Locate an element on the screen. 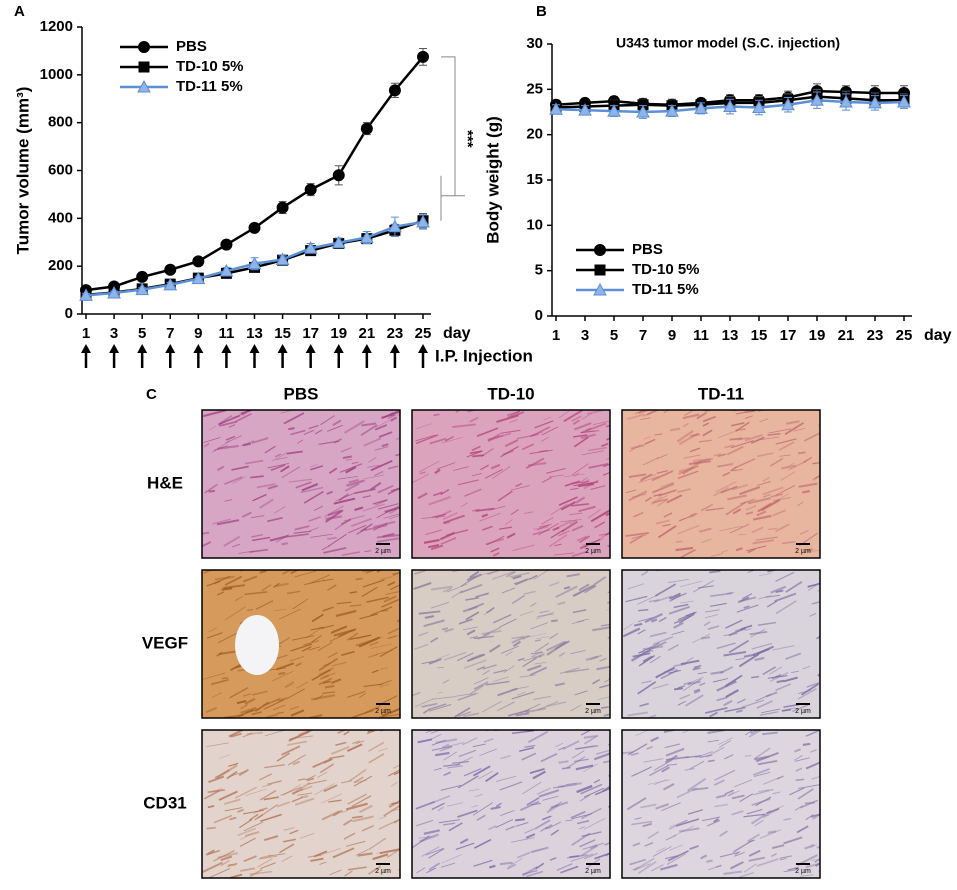 The width and height of the screenshot is (957, 890). x-tick-label: 7 is located at coordinates (170, 333).